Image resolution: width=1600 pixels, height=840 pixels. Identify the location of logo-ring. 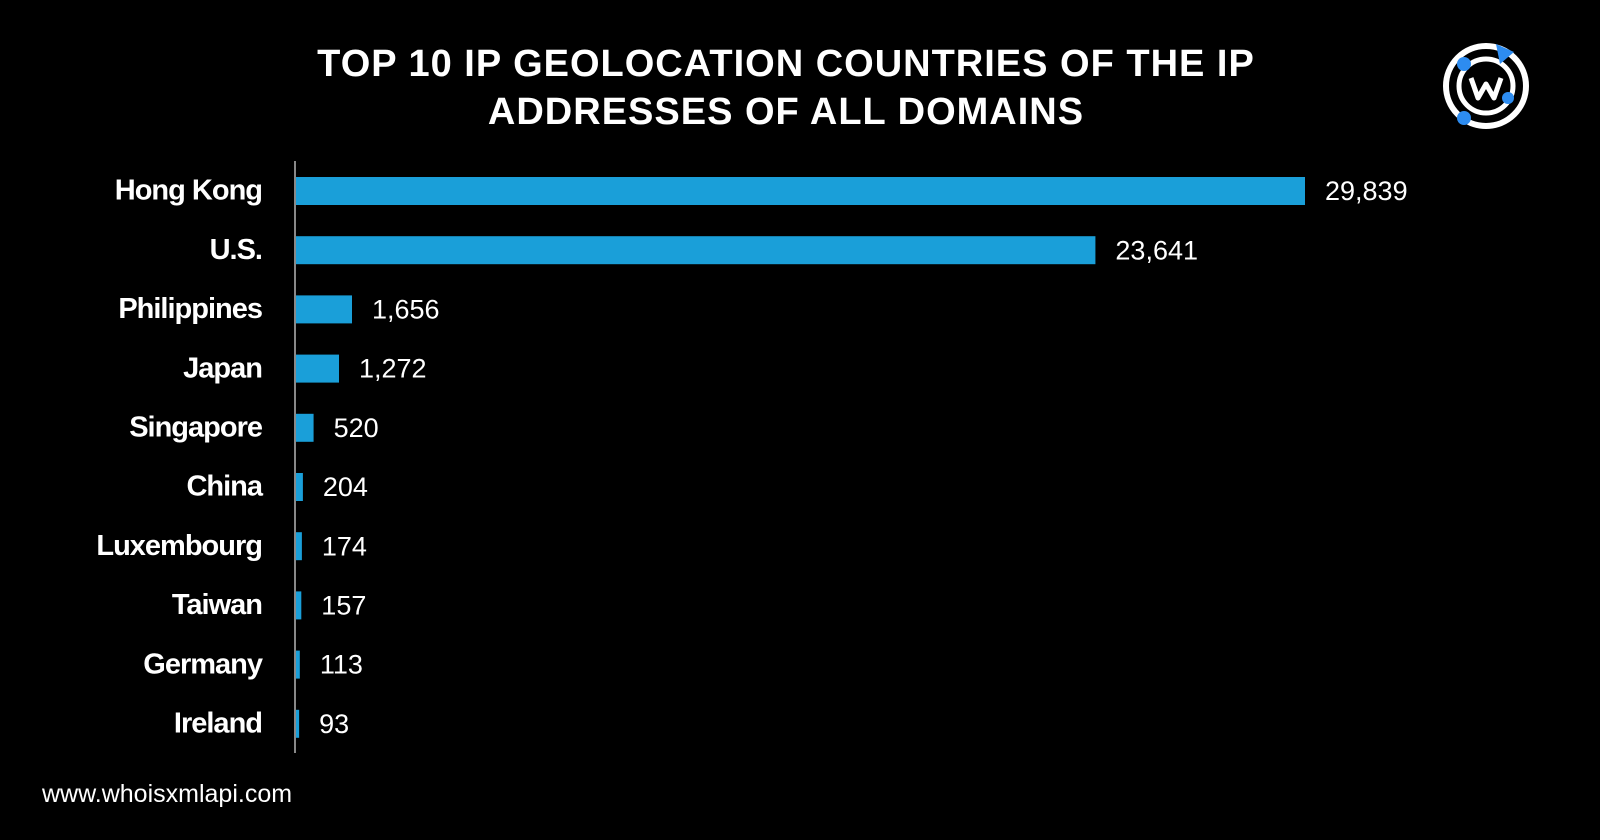
(1486, 86).